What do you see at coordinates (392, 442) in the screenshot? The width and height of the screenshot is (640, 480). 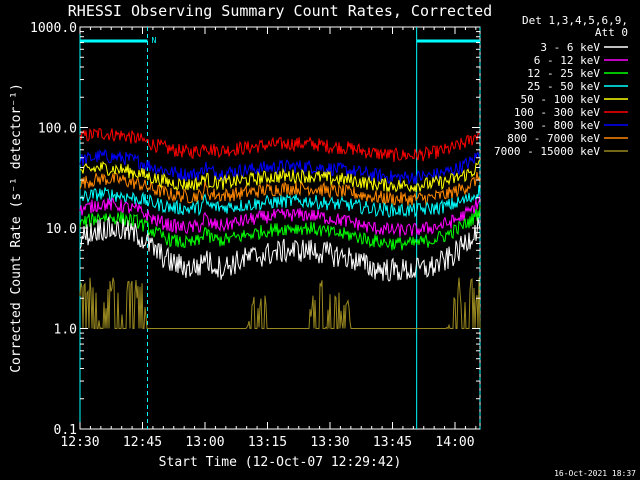 I see `x-tick-label: 13:45` at bounding box center [392, 442].